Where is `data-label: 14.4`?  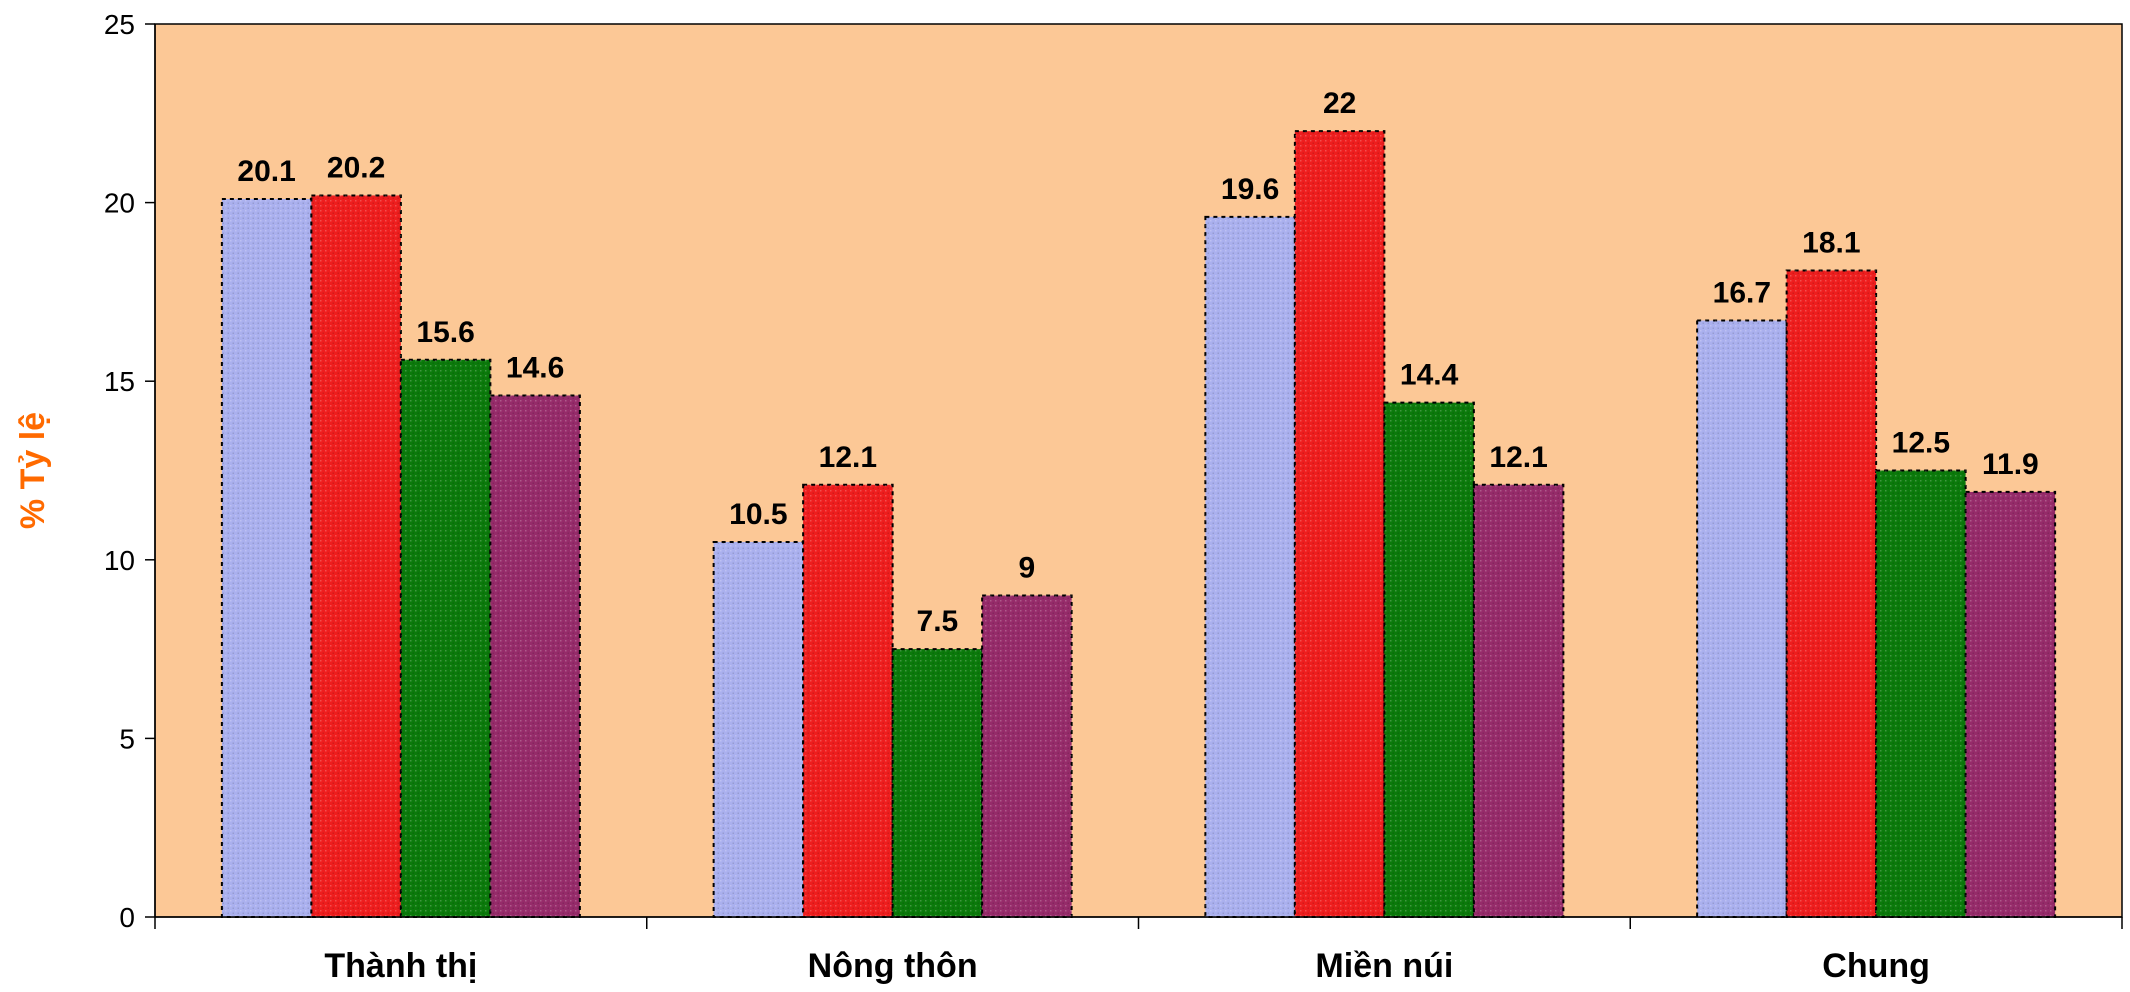 data-label: 14.4 is located at coordinates (1429, 375).